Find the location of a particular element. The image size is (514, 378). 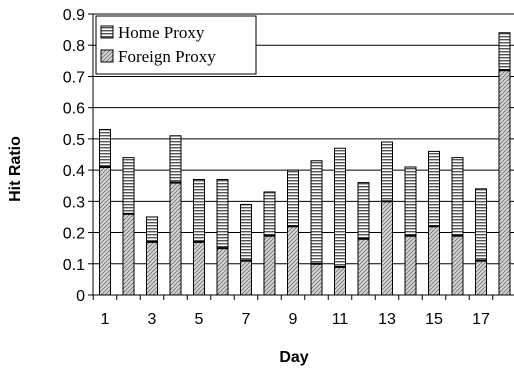

legend: Home Proxy Foreign Proxy is located at coordinates (176, 45).